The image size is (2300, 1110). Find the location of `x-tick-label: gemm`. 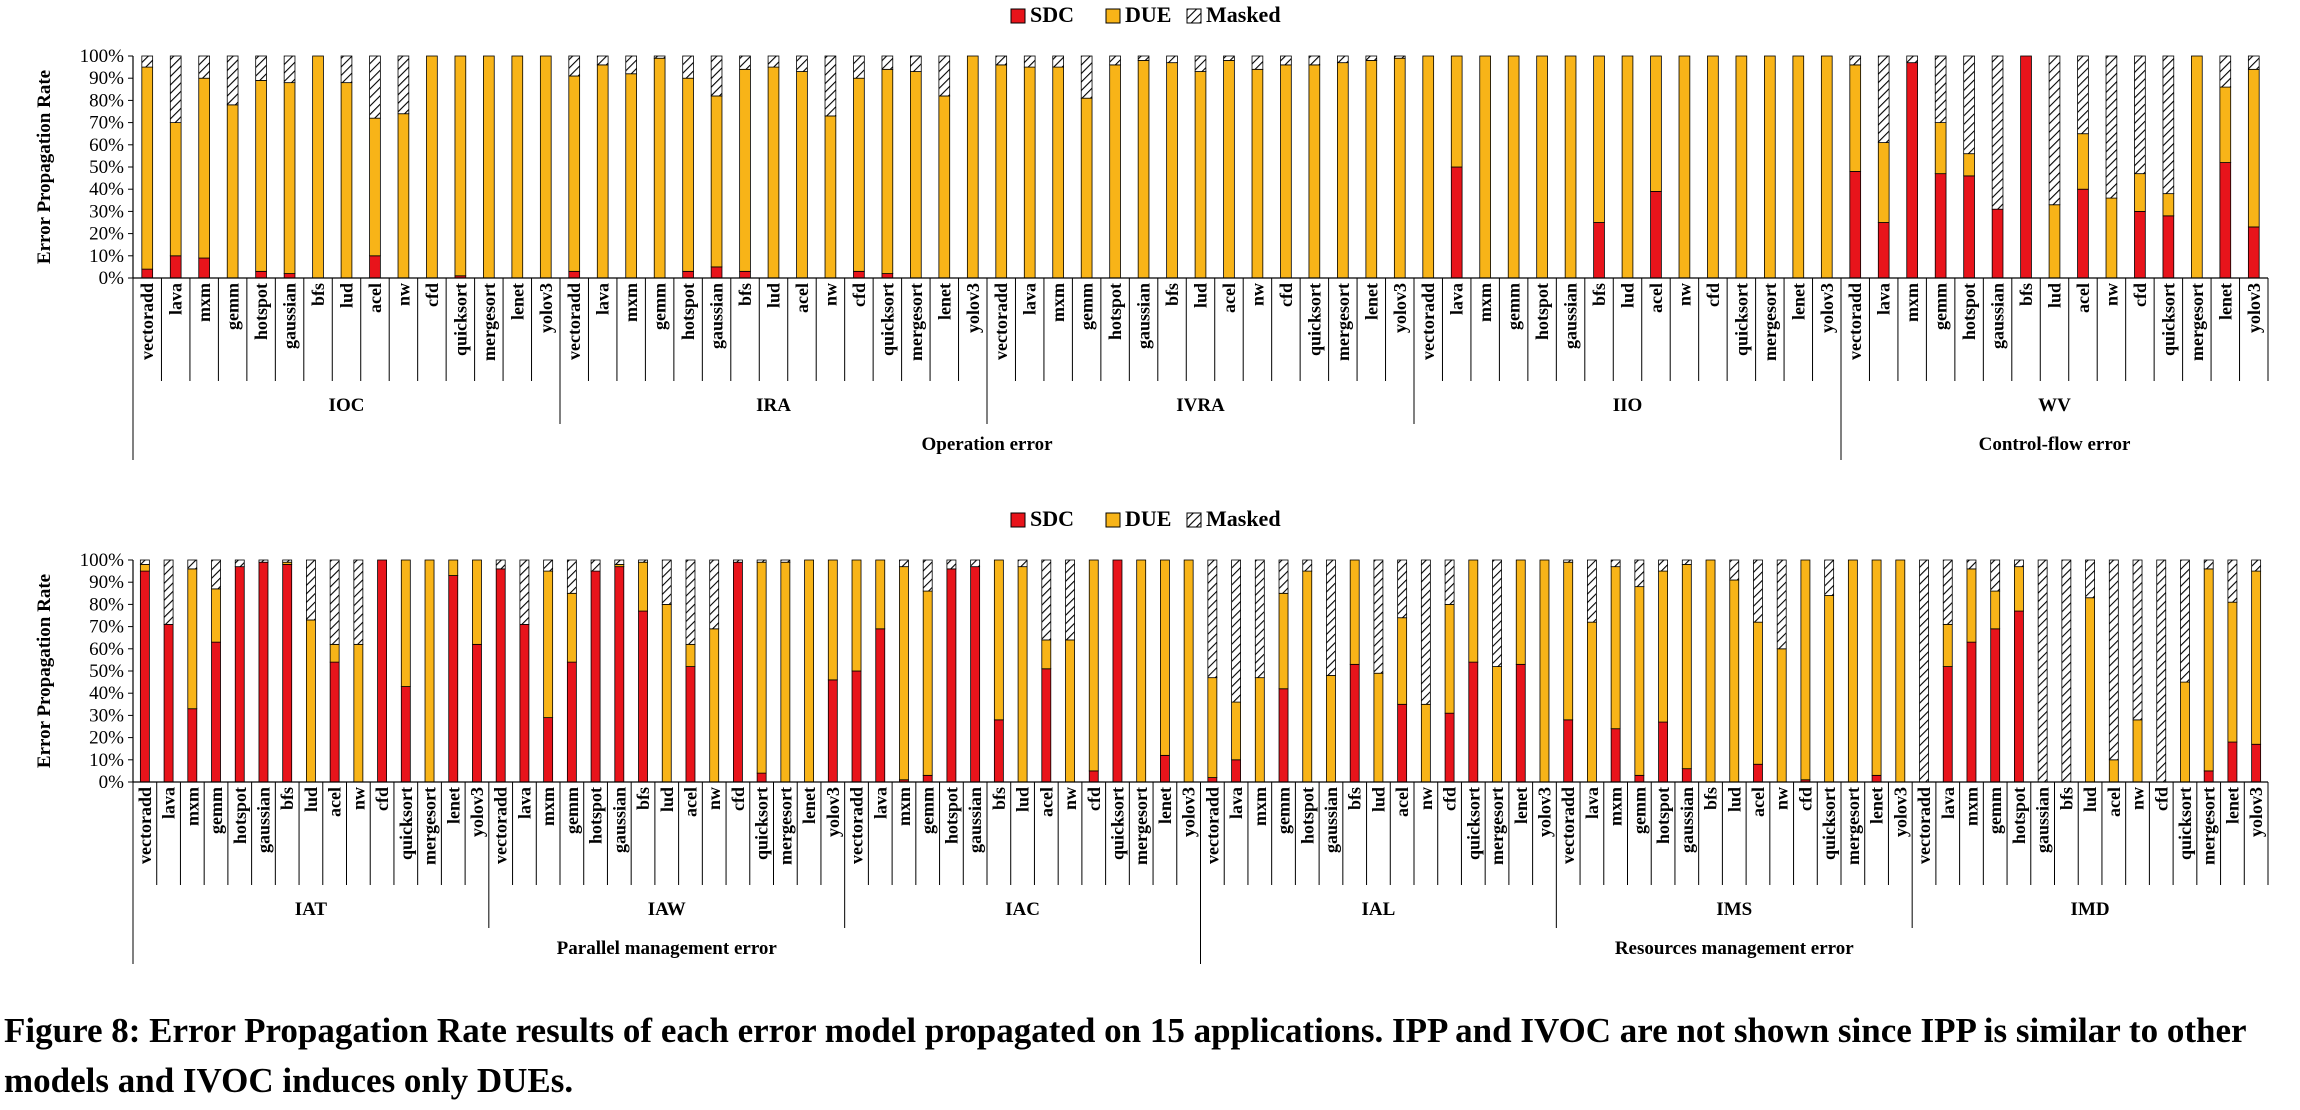

x-tick-label: gemm is located at coordinates (1995, 810).